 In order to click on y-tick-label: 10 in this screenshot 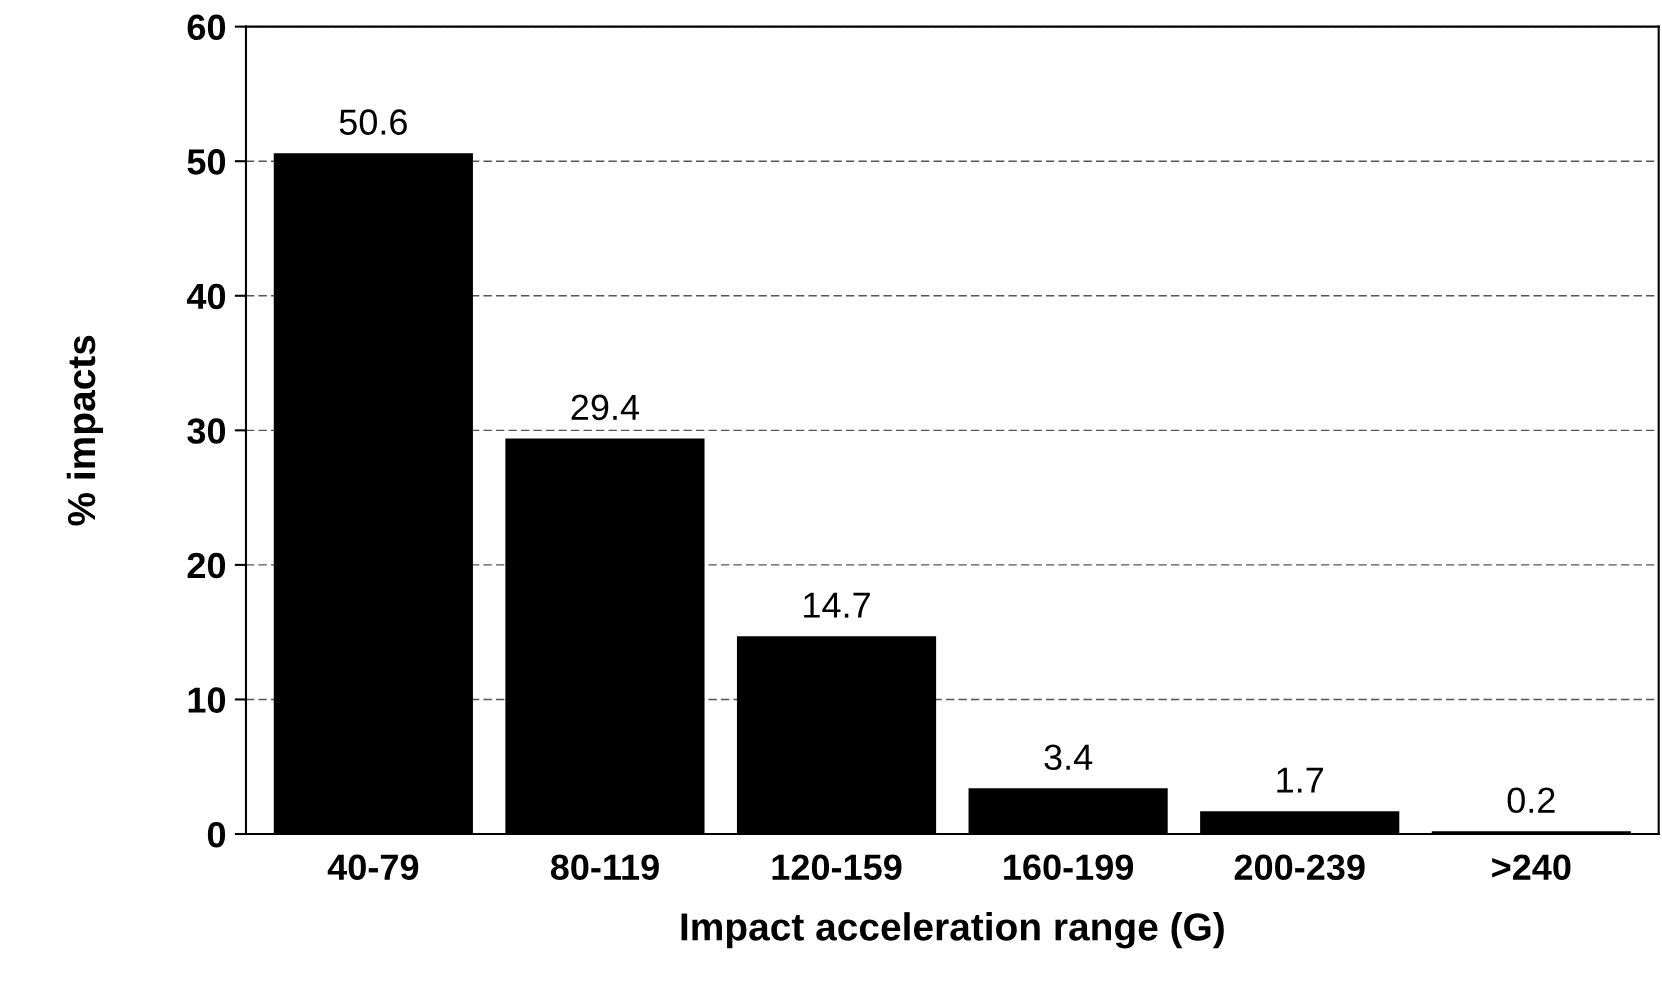, I will do `click(207, 700)`.